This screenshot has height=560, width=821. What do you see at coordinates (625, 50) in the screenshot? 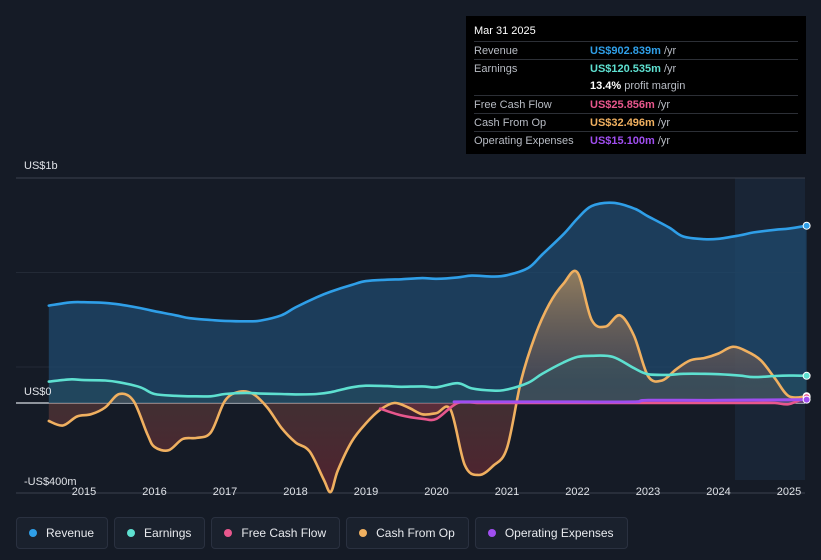
I see `tooltip-row-value: US$902.839m` at bounding box center [625, 50].